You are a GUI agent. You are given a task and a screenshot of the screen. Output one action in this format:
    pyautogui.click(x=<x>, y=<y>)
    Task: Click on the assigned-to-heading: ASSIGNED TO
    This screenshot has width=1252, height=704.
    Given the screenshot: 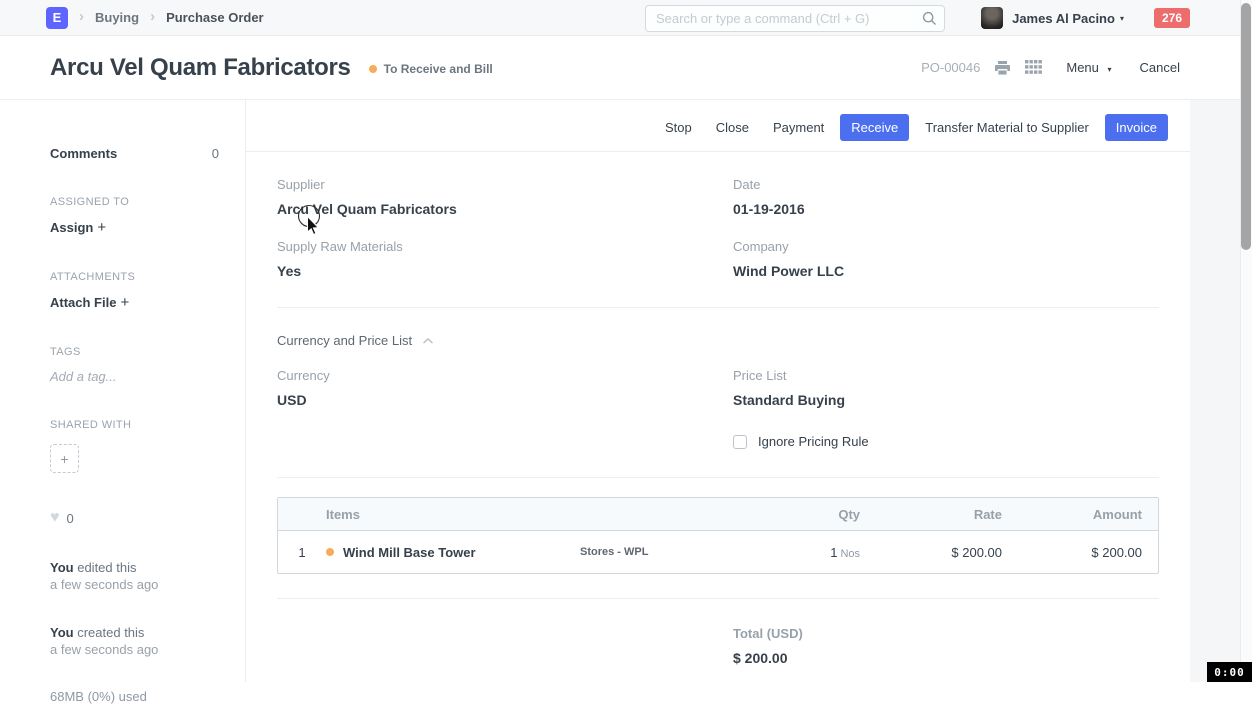 What is the action you would take?
    pyautogui.click(x=90, y=202)
    